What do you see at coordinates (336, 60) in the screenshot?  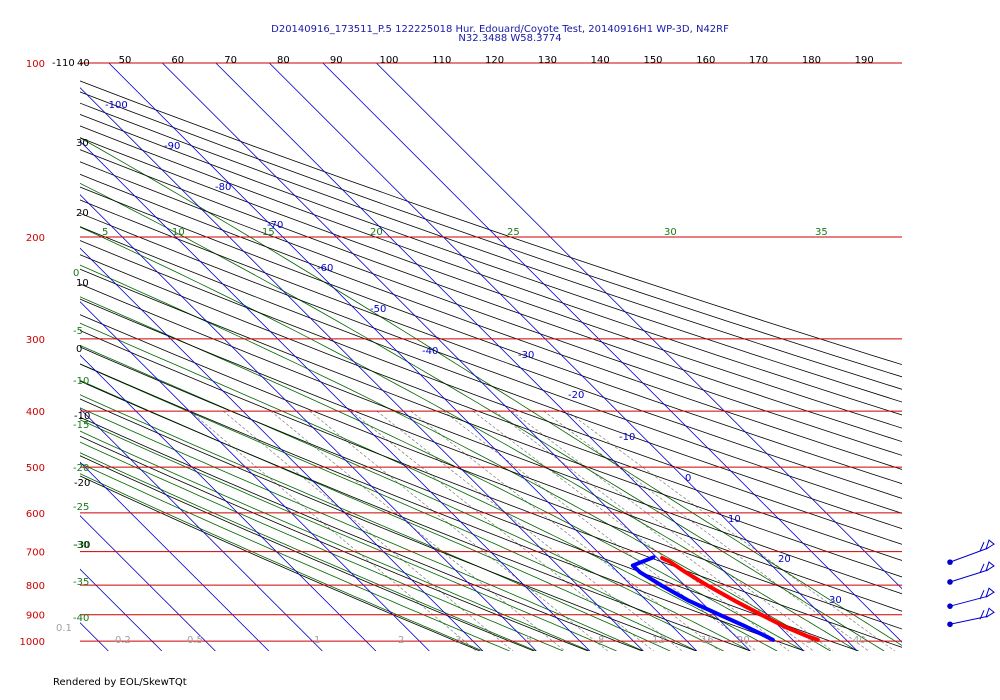 I see `top-tick-label: 90` at bounding box center [336, 60].